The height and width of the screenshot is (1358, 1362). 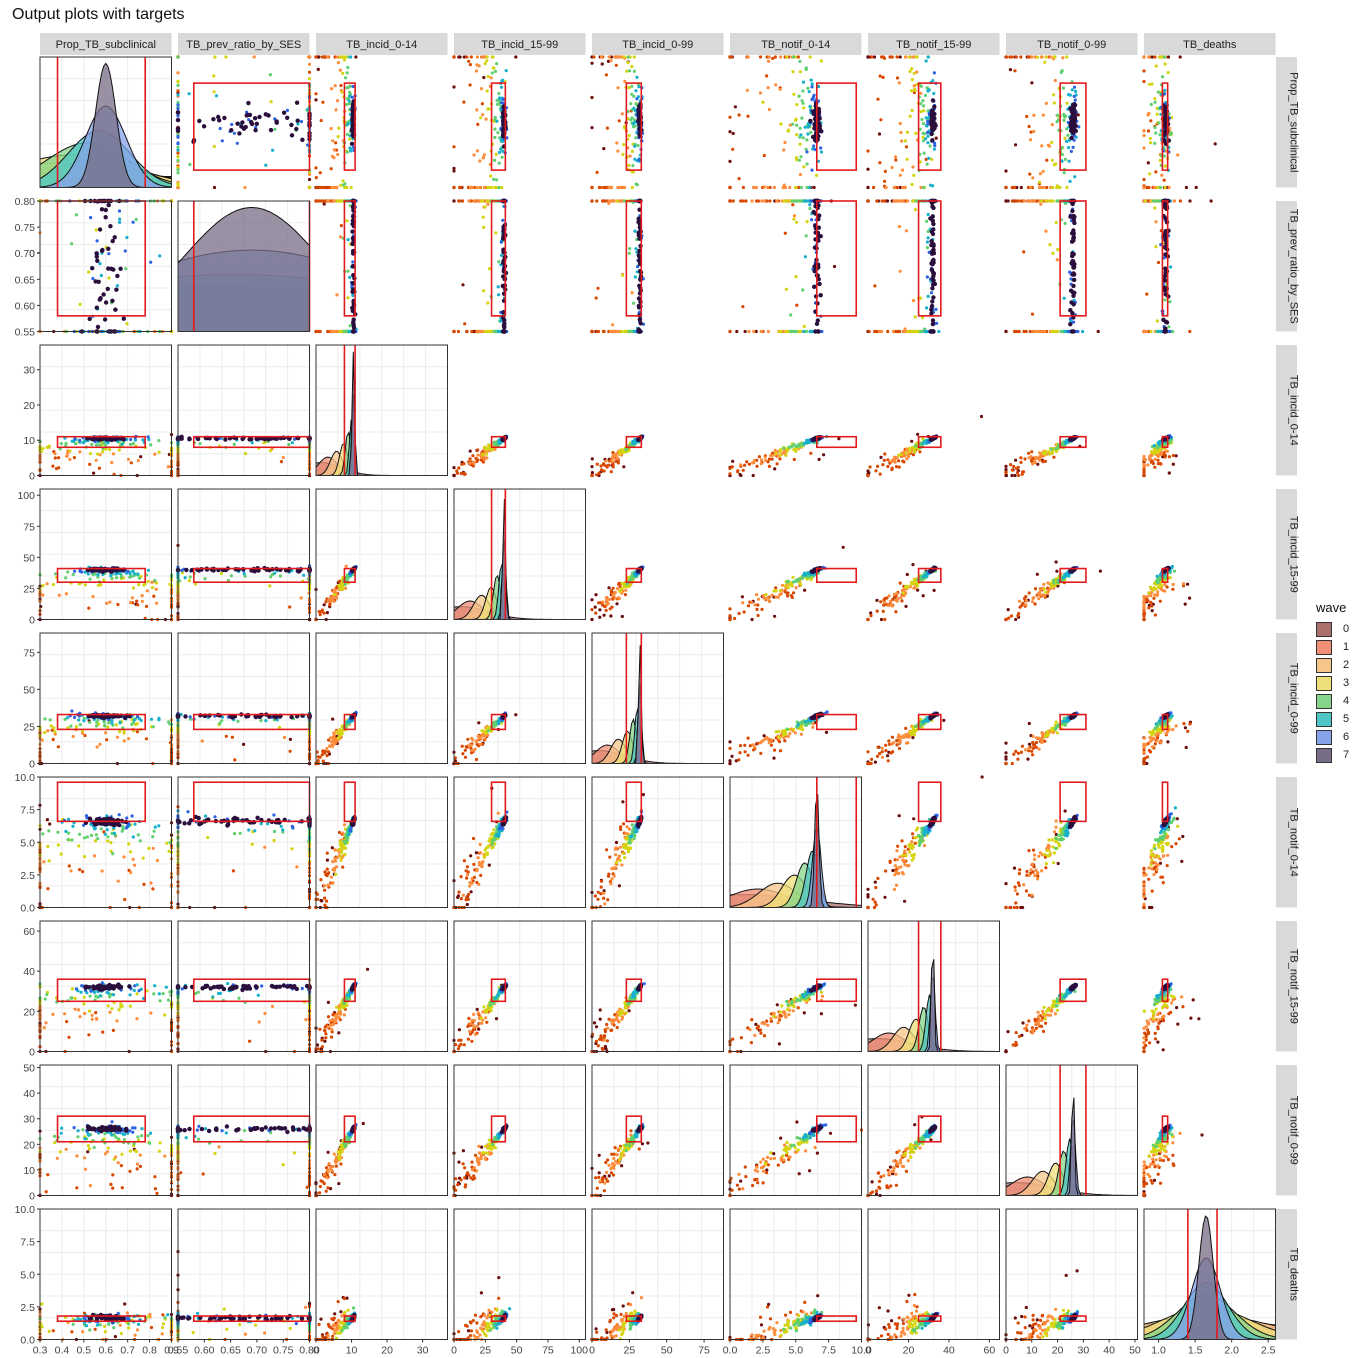 I want to click on panel-prop-tb-subclinical-vs-tb-deaths, so click(x=1209, y=122).